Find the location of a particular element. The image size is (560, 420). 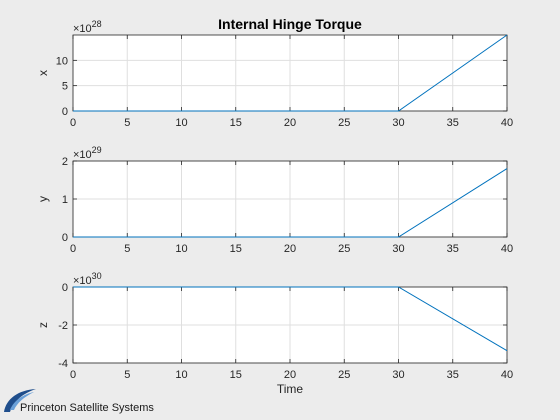

y-exponent-power: 29 is located at coordinates (97, 150).